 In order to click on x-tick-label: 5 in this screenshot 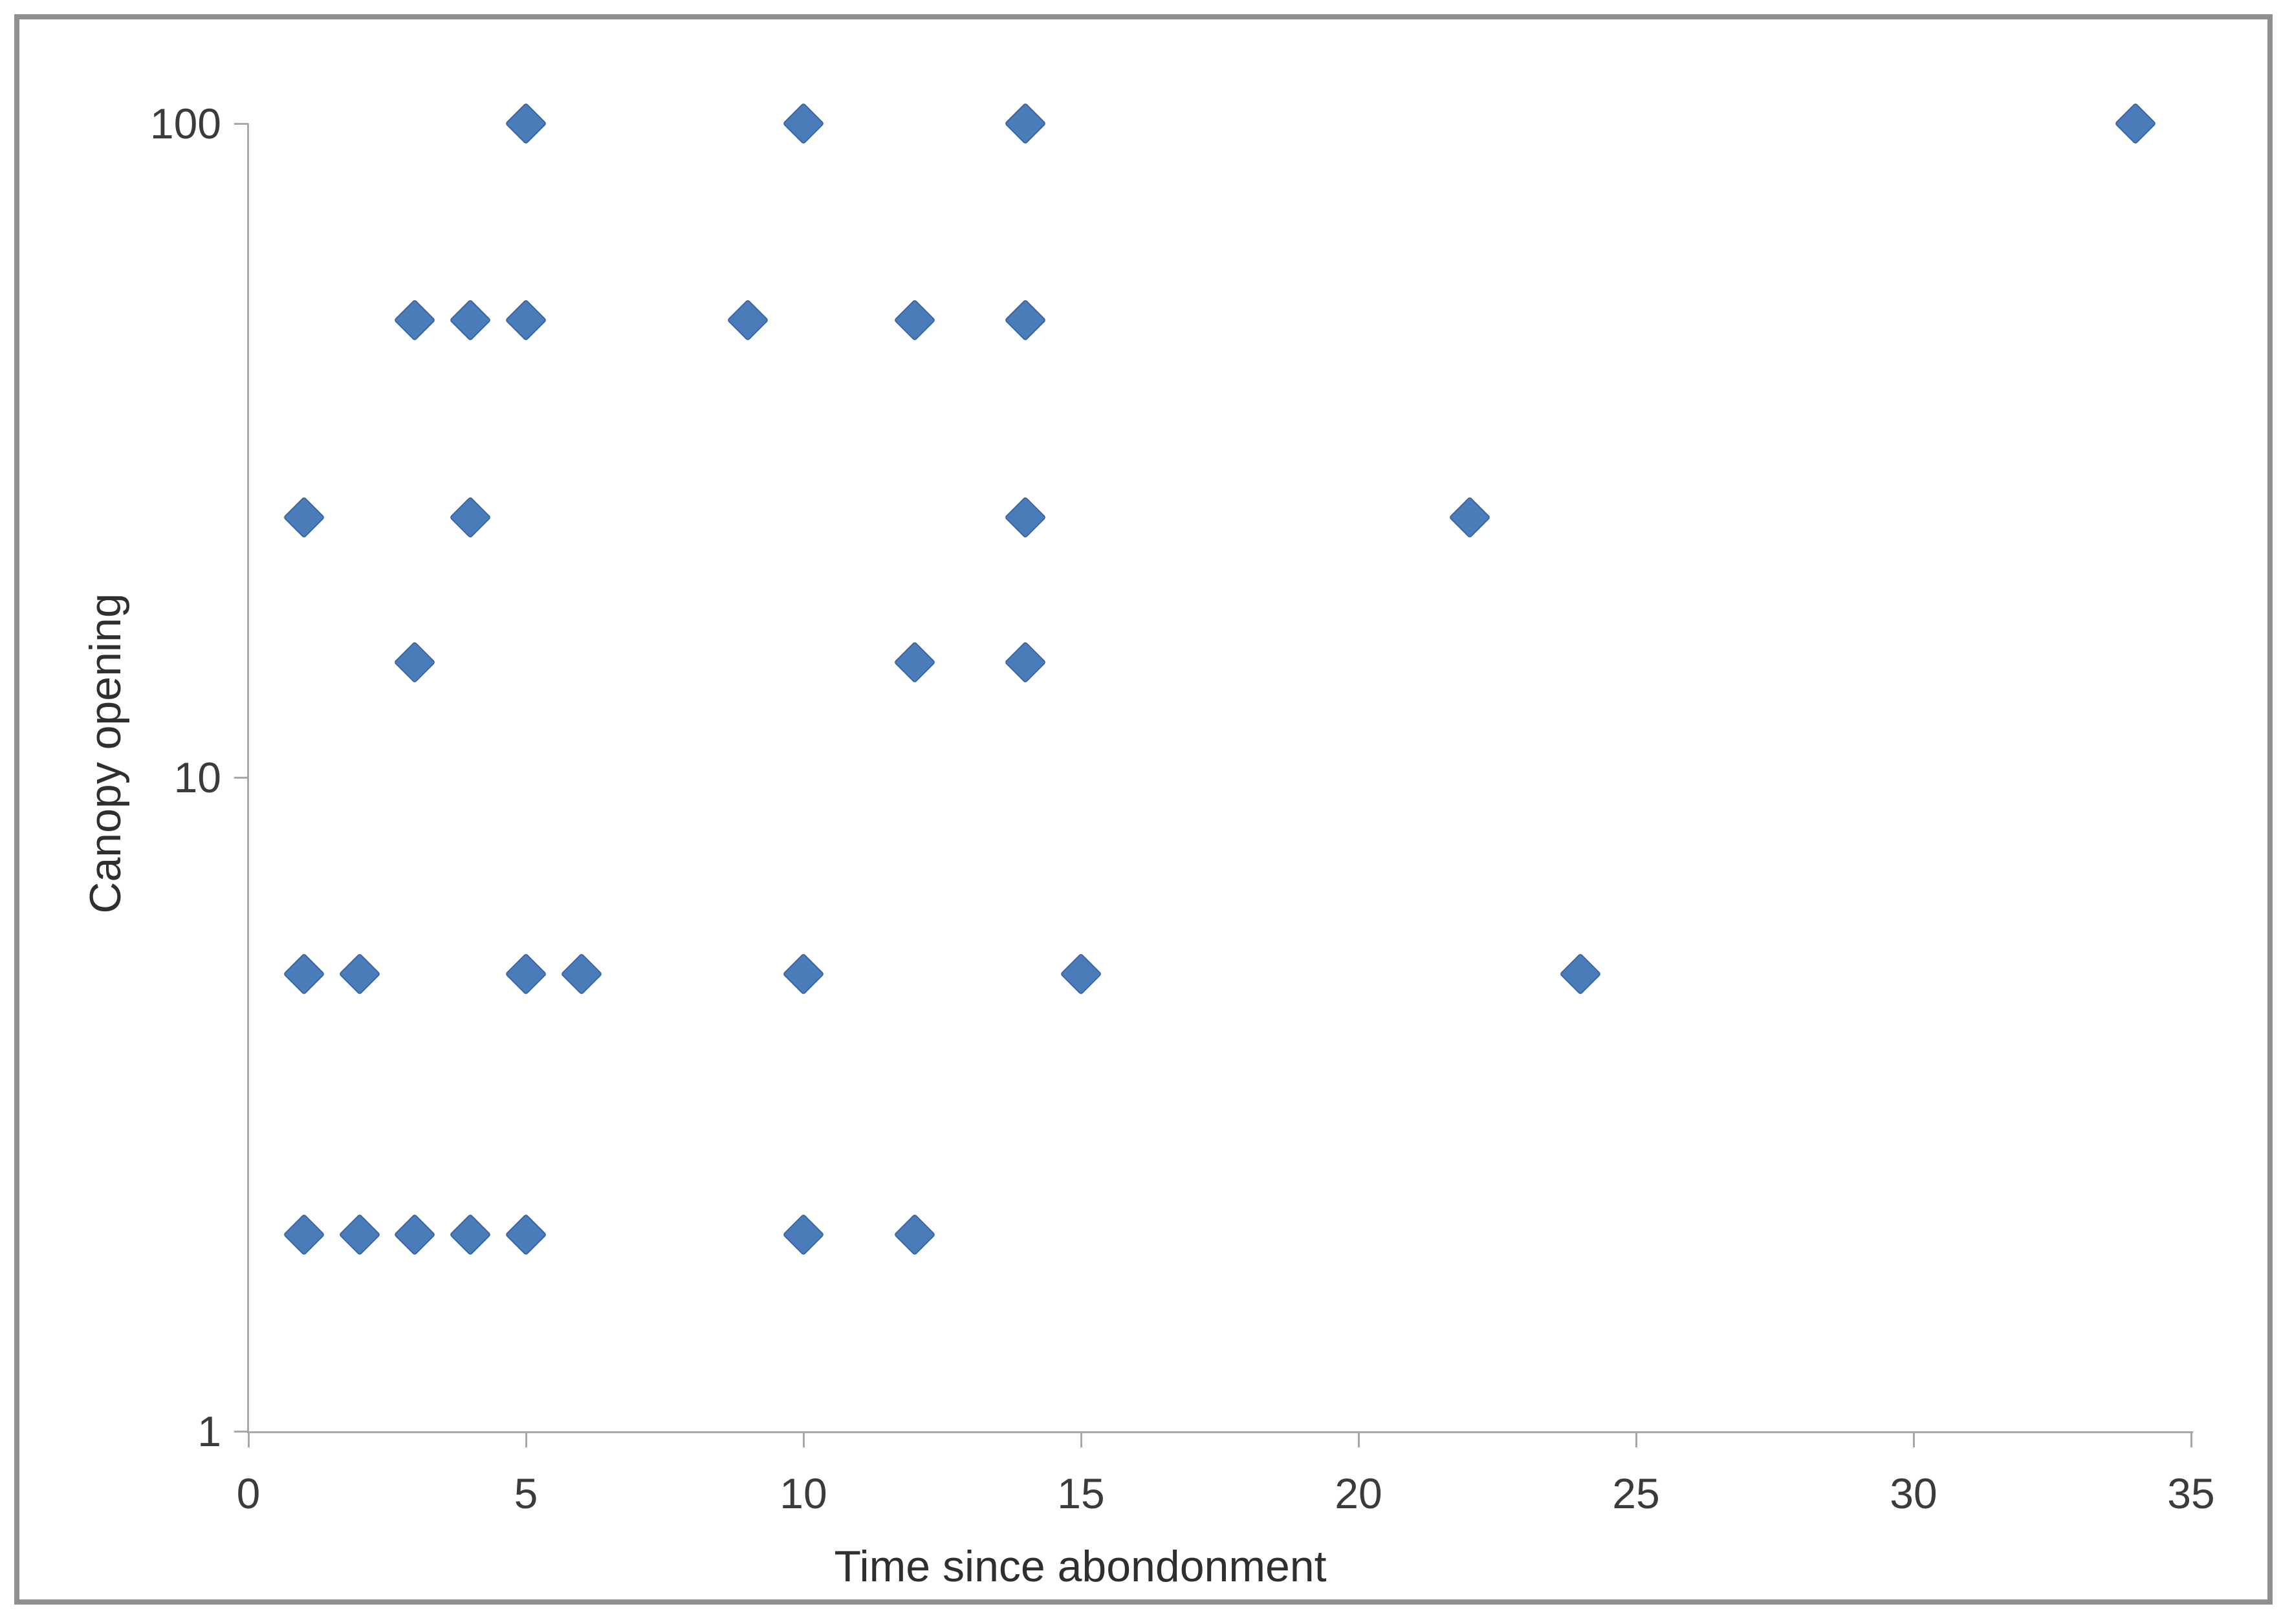, I will do `click(526, 1493)`.